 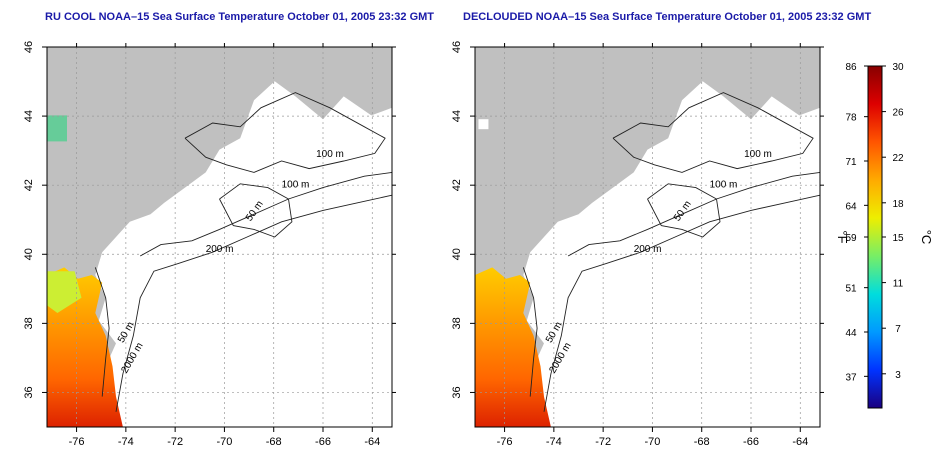 I want to click on right-lat-tick-label: 40, so click(x=457, y=254).